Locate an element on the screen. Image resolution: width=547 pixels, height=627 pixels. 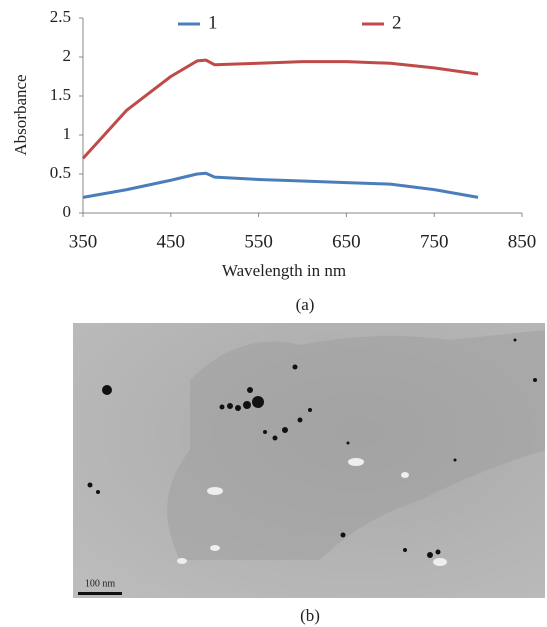
x-tick-label: 350 is located at coordinates (83, 241).